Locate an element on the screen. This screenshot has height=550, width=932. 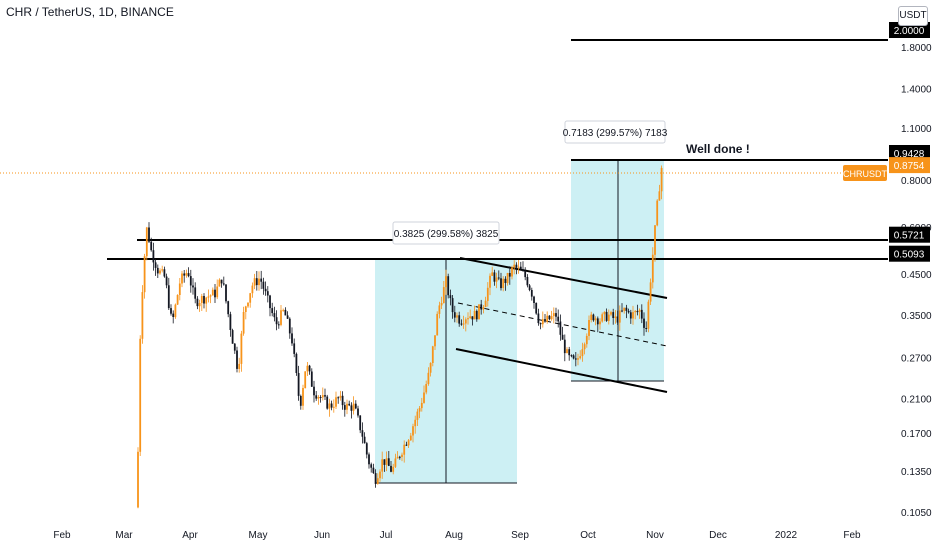
x-axis: Feb Mar Apr May Jun Jul Aug Sep Oct Nov Dec 2022 Feb is located at coordinates (457, 535).